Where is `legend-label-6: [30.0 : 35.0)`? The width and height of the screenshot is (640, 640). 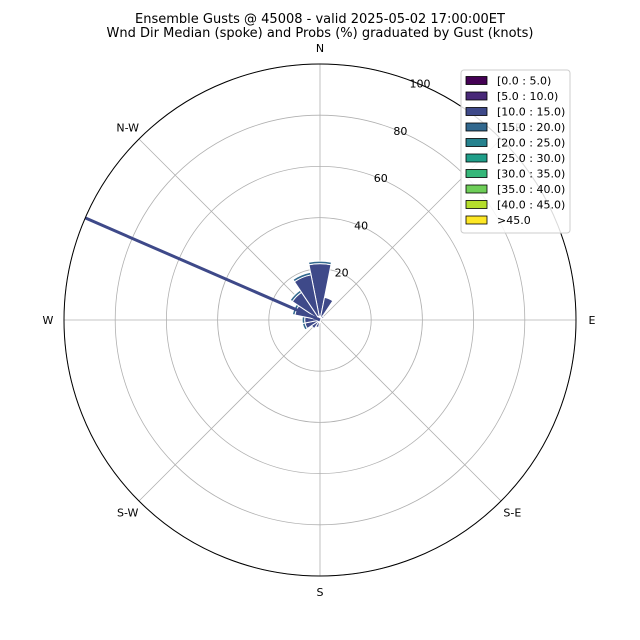
legend-label-6: [30.0 : 35.0) is located at coordinates (531, 174).